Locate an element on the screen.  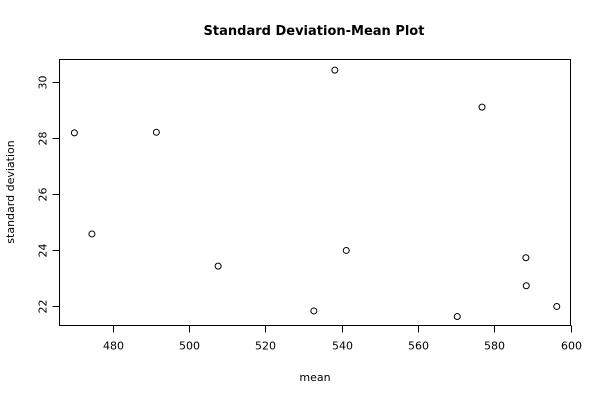
y-axis: 22 24 26 28 30 is located at coordinates (48, 195).